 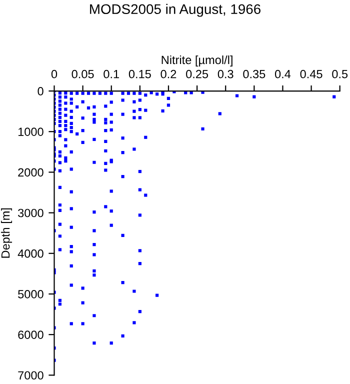 I want to click on y-tick-label: 7000, so click(x=31, y=375).